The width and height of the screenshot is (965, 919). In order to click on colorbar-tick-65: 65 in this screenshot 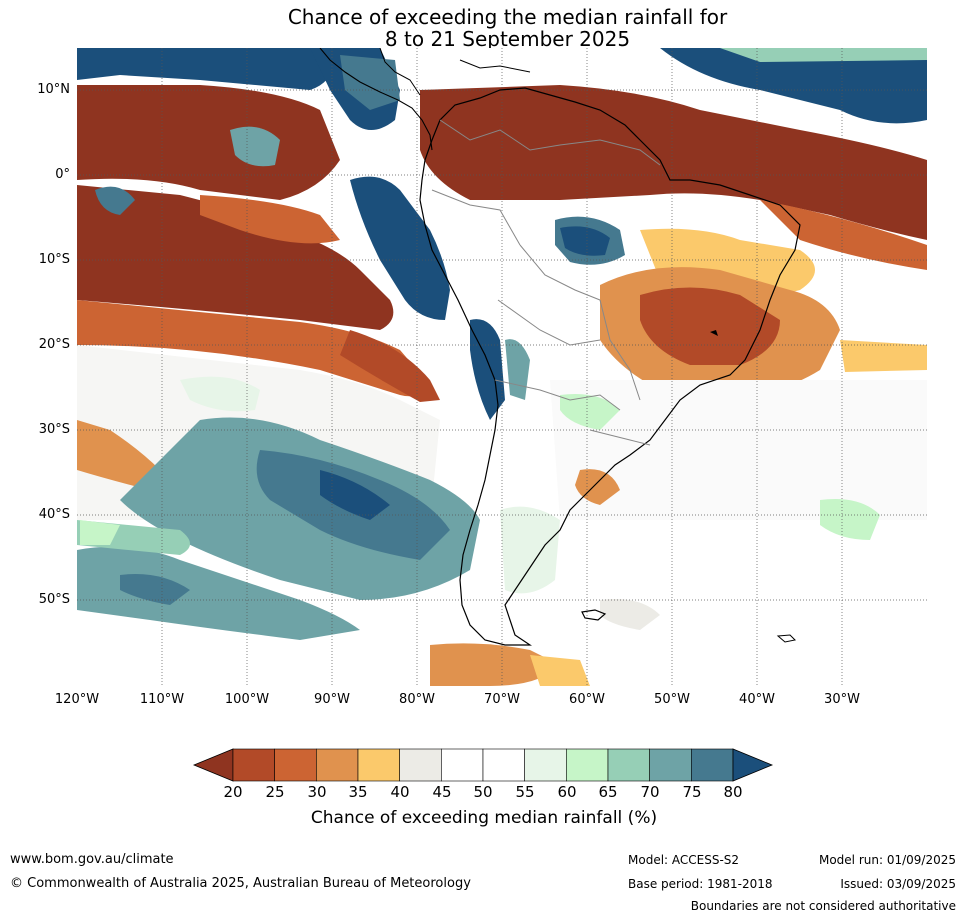, I will do `click(608, 792)`.